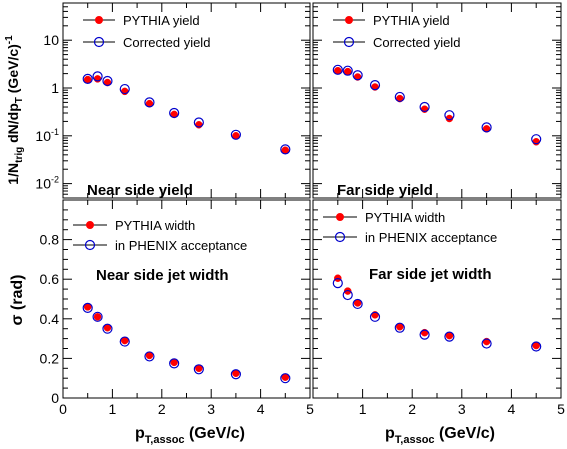  I want to click on y-title-top-sup: -1, so click(9, 39).